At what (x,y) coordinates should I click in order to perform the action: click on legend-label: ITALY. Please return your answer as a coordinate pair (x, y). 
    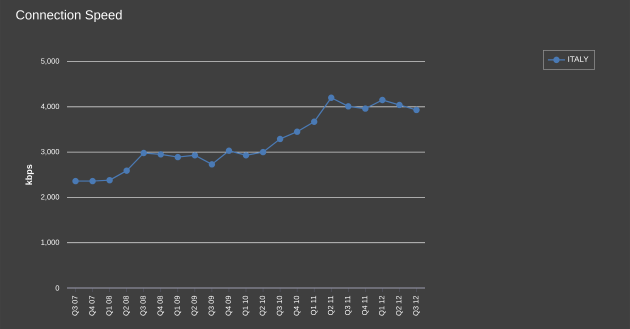
    Looking at the image, I should click on (578, 59).